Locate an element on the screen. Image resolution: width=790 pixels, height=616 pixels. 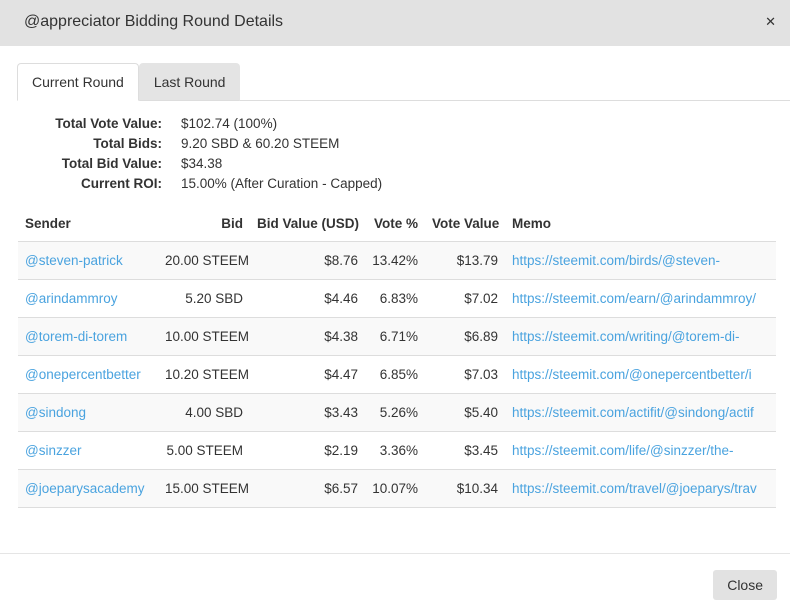
vote-pct-cell: 6.71% is located at coordinates (398, 336).